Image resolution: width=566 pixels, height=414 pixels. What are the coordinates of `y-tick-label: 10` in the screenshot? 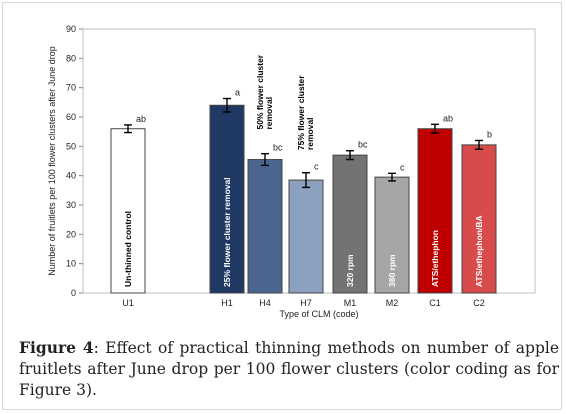 It's located at (71, 264).